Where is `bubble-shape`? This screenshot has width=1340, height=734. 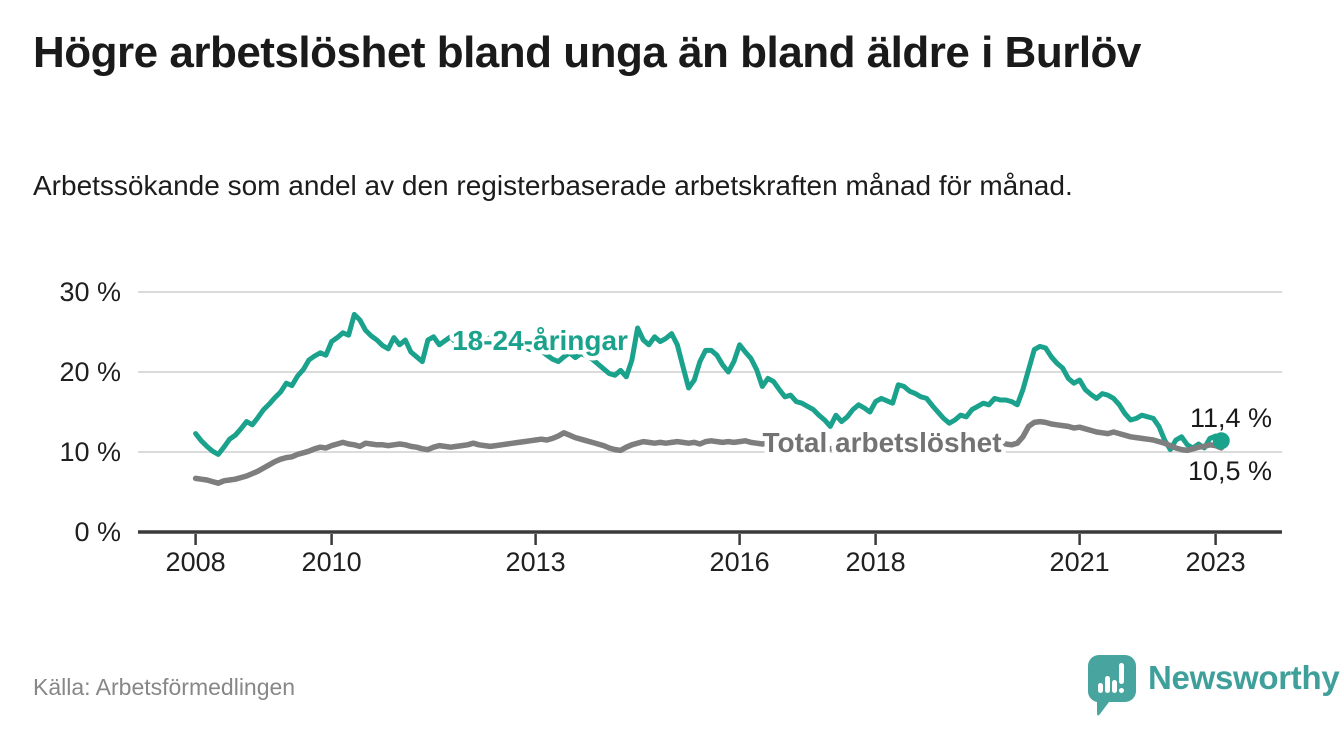
bubble-shape is located at coordinates (1111, 685).